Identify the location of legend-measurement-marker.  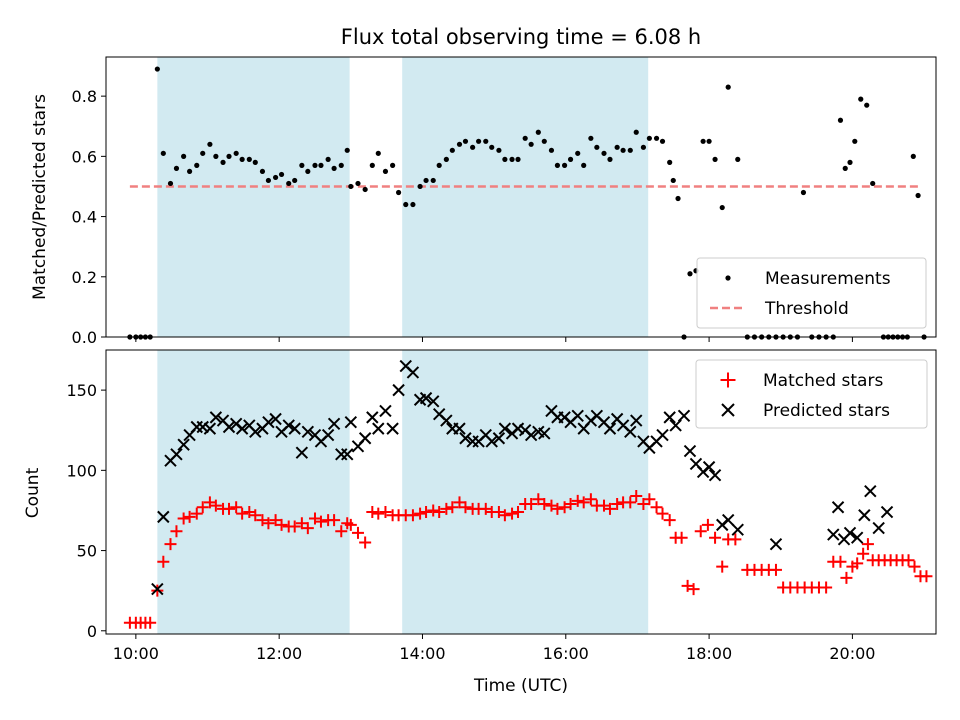
(728, 278).